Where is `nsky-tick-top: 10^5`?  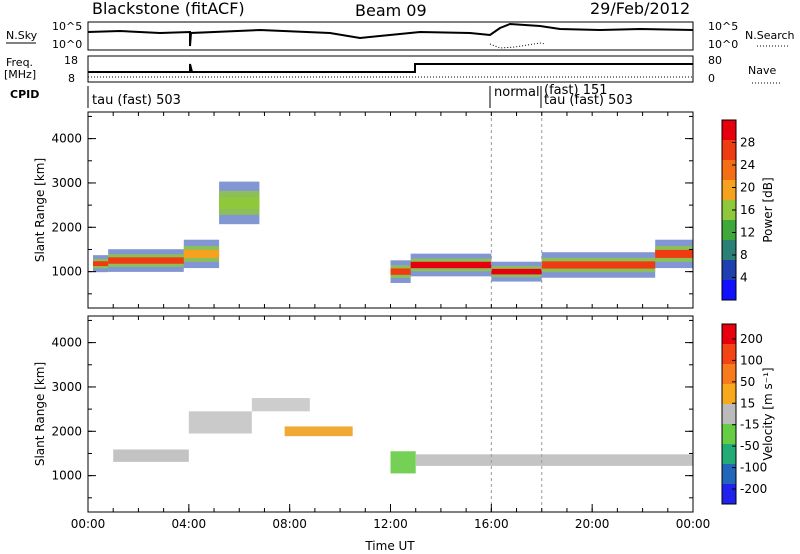 nsky-tick-top: 10^5 is located at coordinates (67, 26).